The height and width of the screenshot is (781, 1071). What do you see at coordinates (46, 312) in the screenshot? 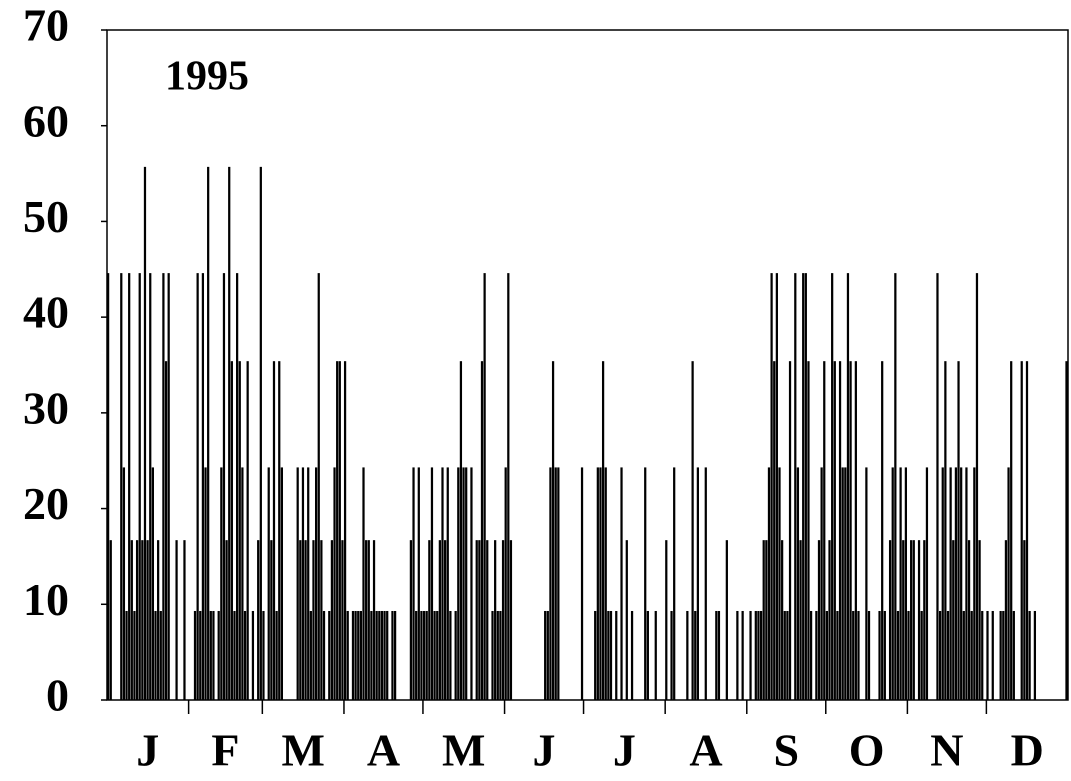
I see `y-tick-label: 40` at bounding box center [46, 312].